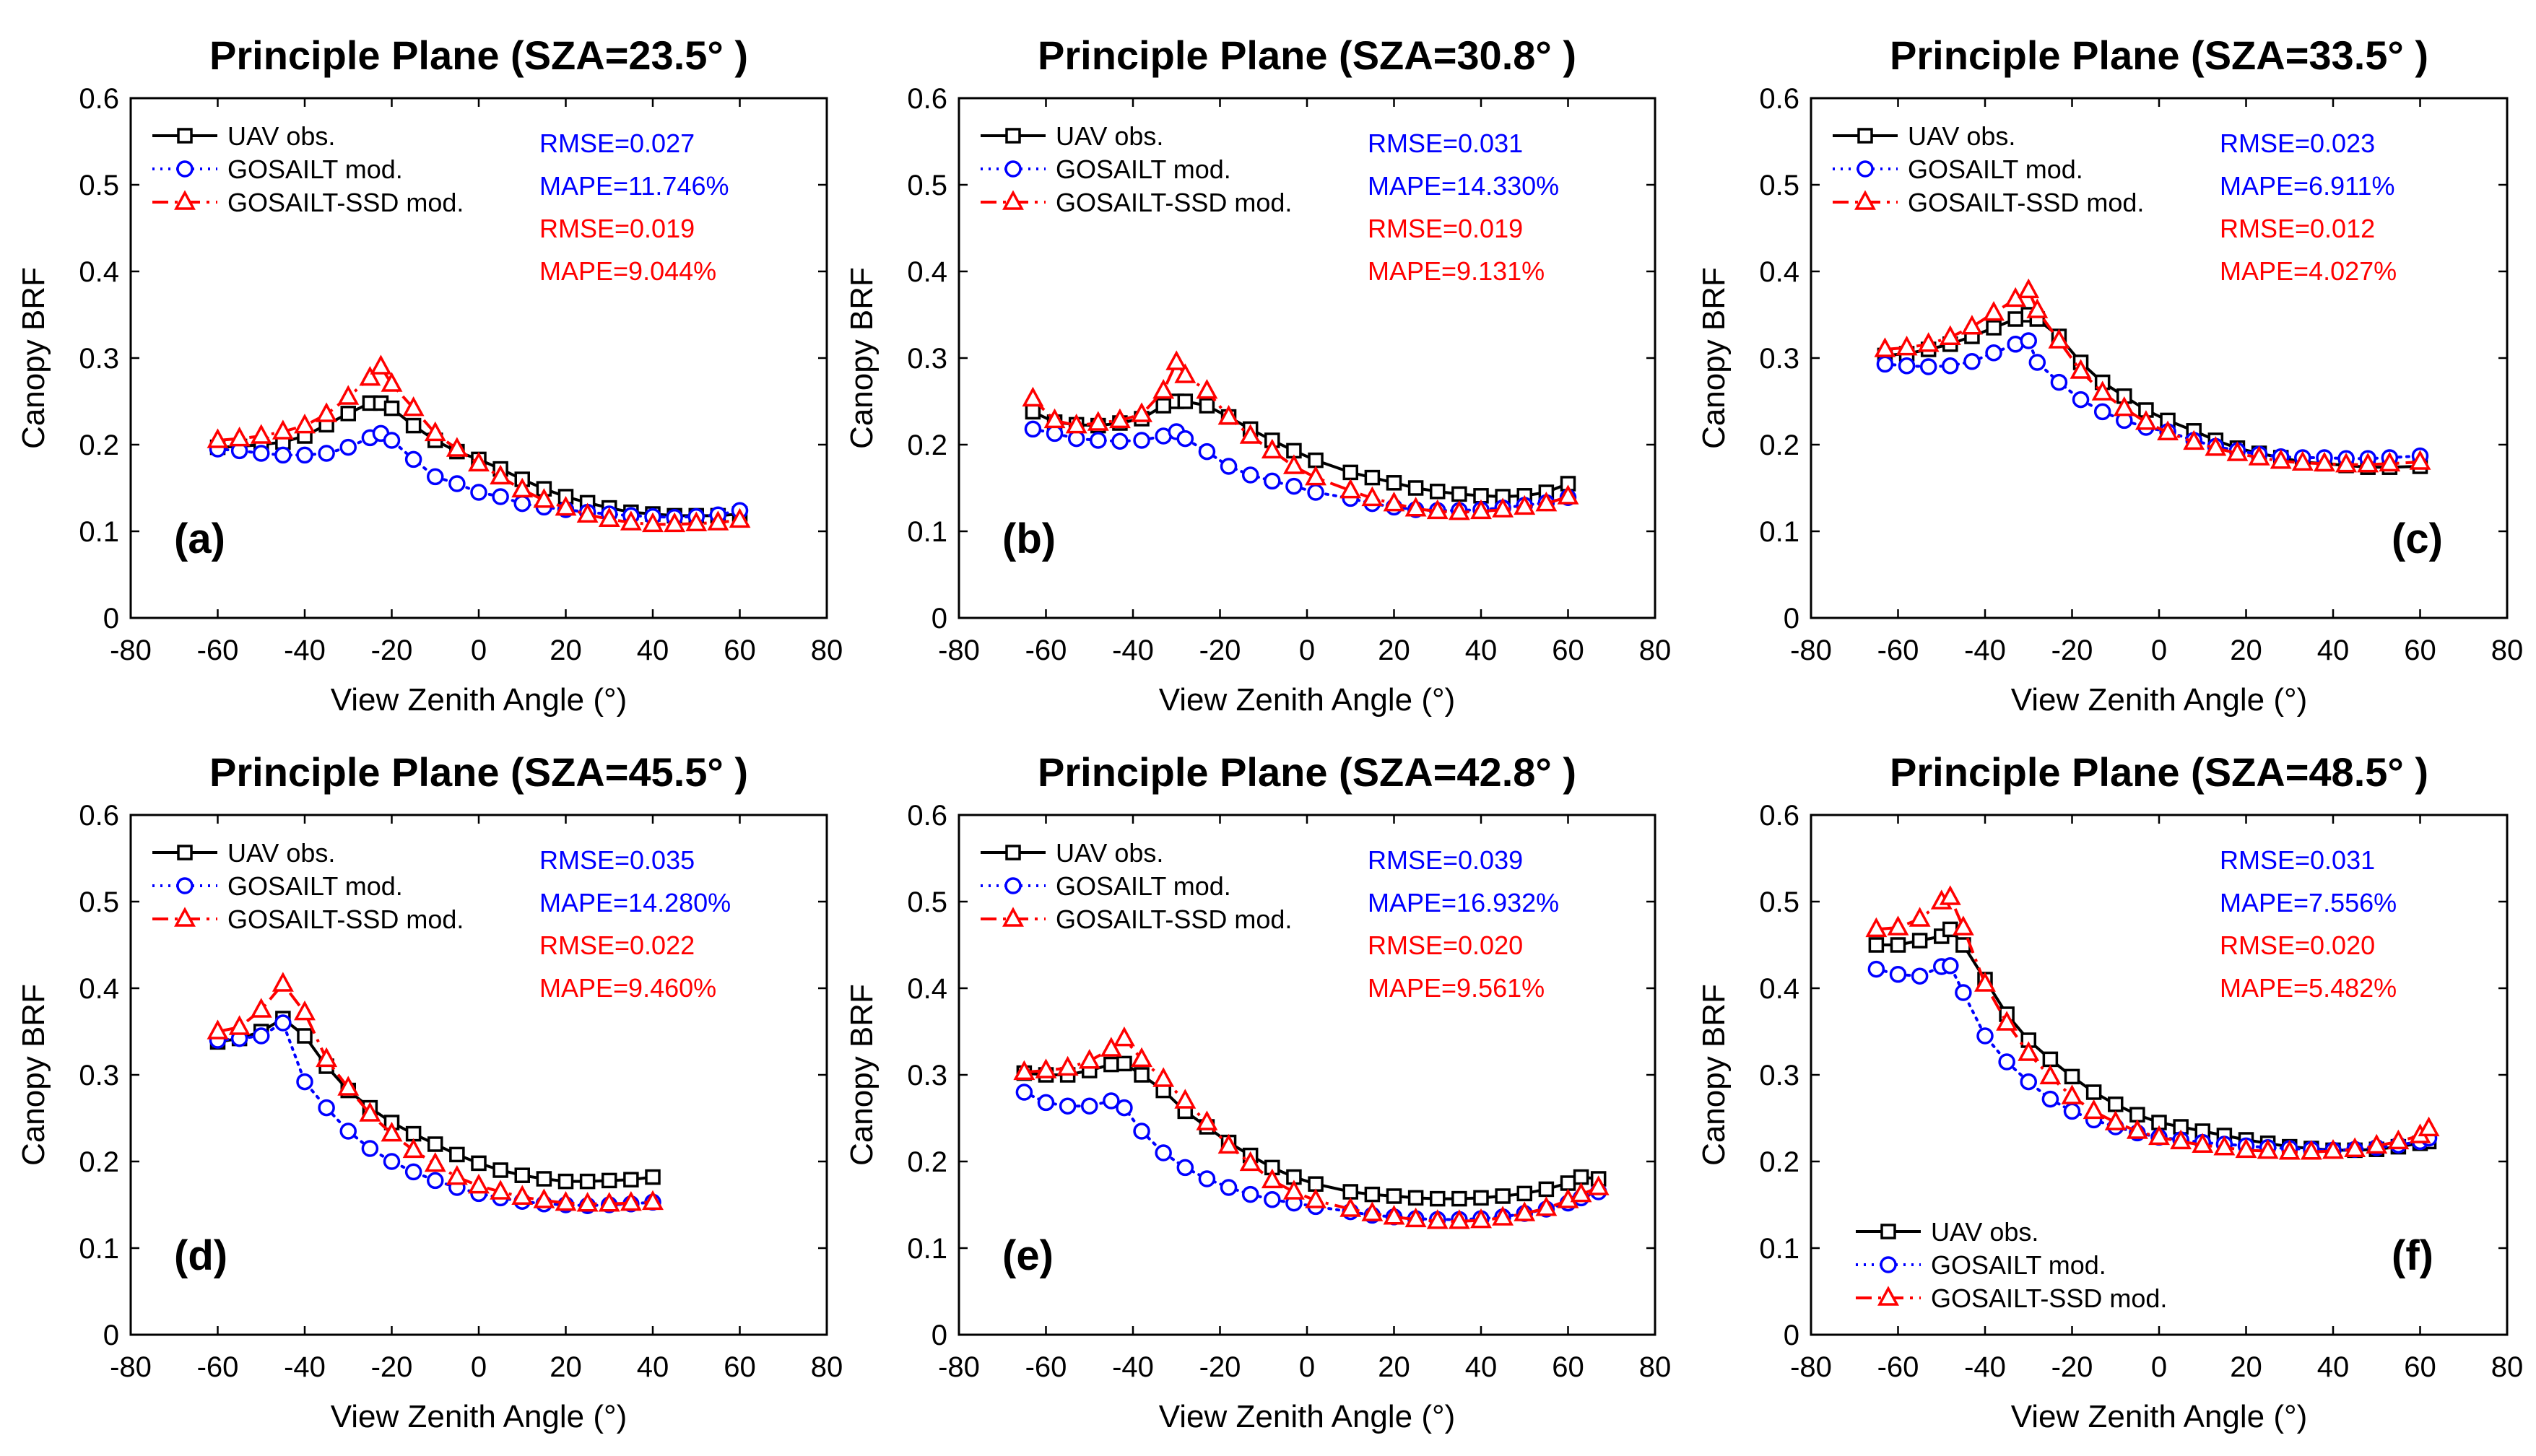  I want to click on y-axis-label: Canopy BRF, so click(862, 1075).